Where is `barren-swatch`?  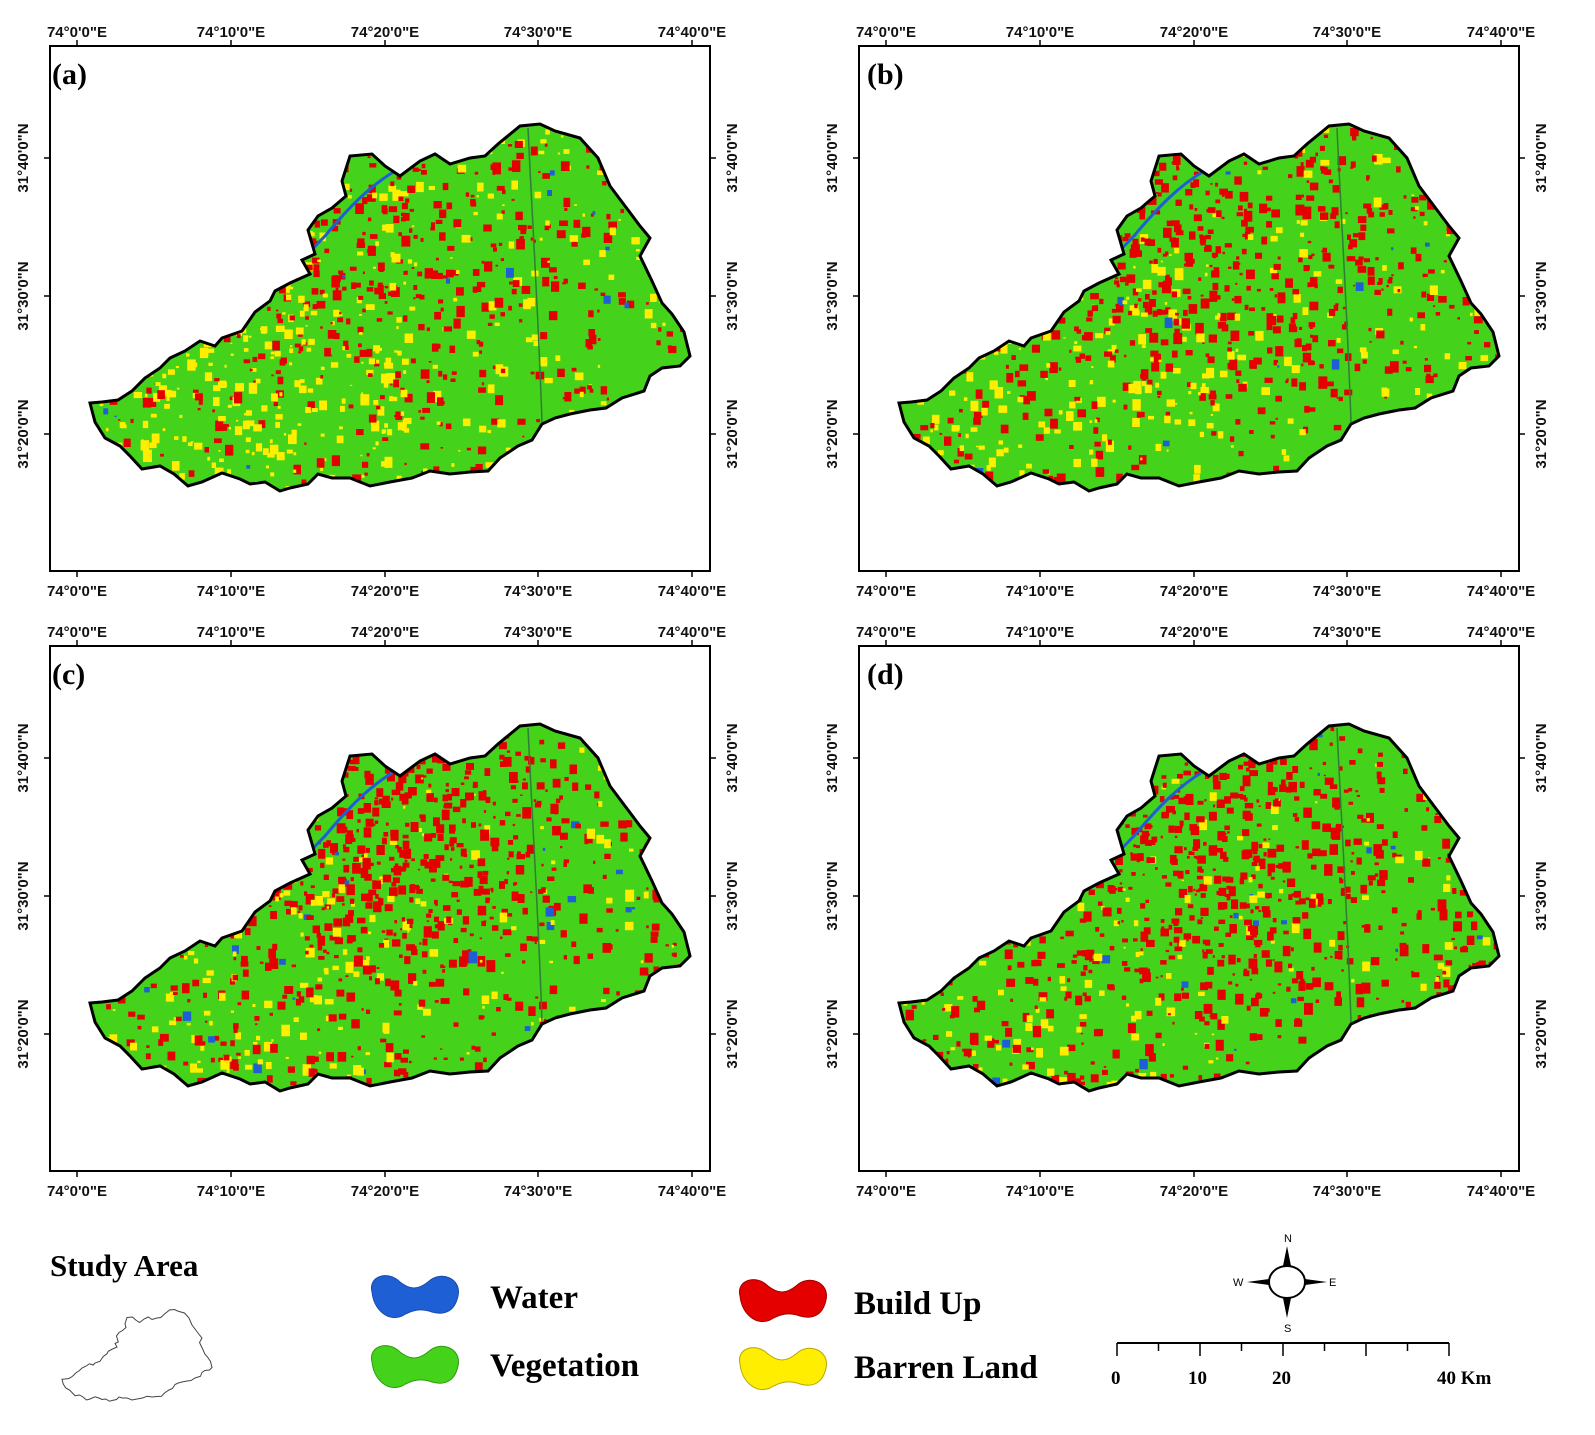
barren-swatch is located at coordinates (783, 1368).